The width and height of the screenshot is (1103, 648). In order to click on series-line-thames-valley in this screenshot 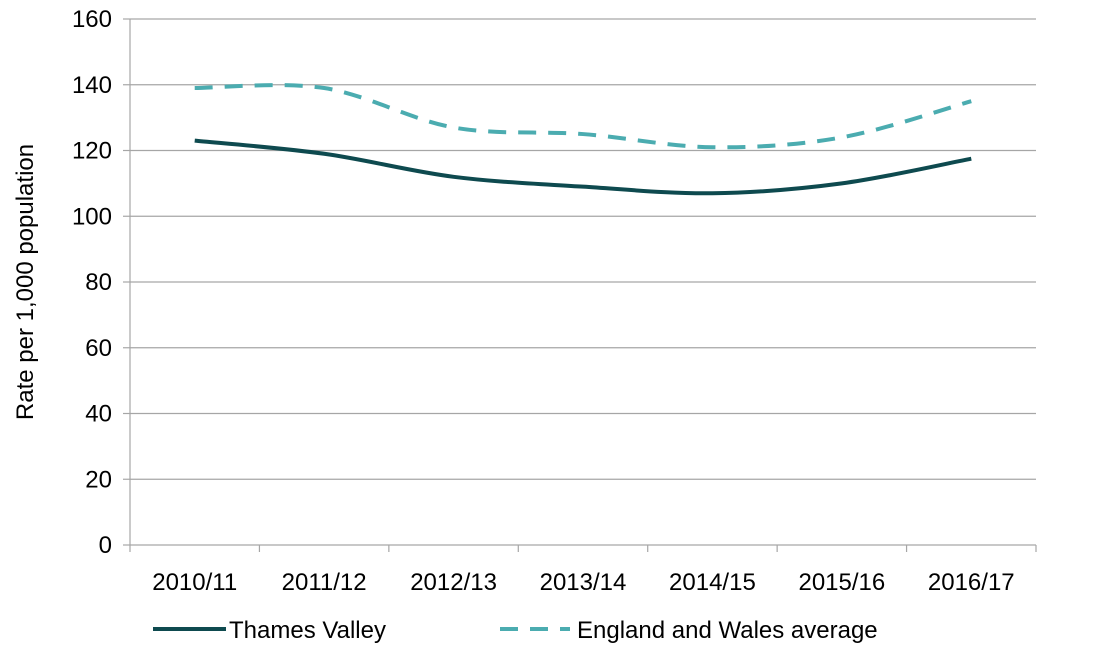, I will do `click(583, 167)`.